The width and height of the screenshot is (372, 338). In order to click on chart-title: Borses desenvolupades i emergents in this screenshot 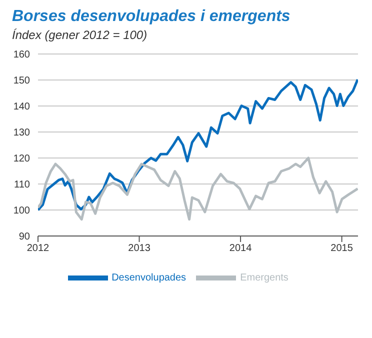, I will do `click(152, 17)`.